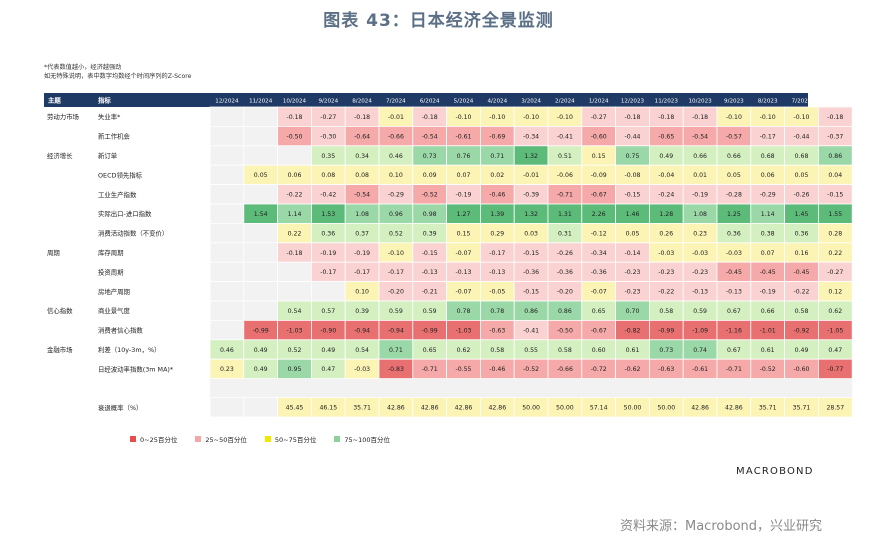  What do you see at coordinates (599, 408) in the screenshot?
I see `summary-value: 57.14` at bounding box center [599, 408].